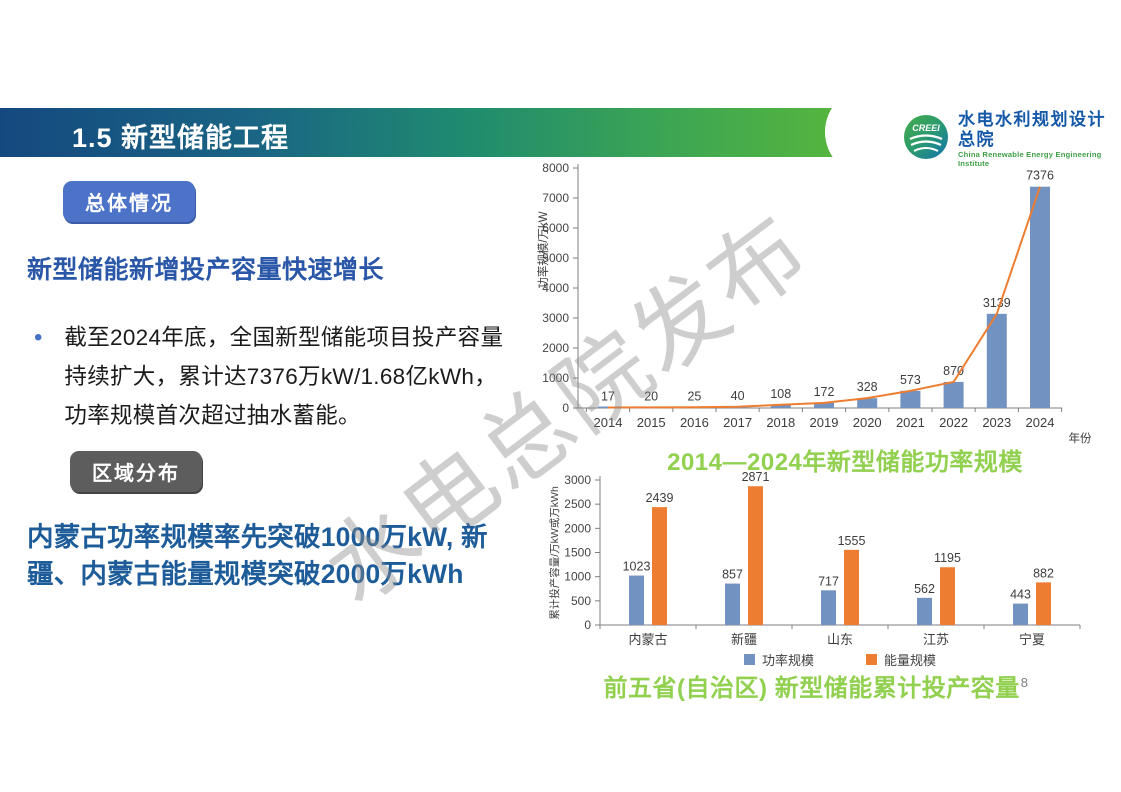 The height and width of the screenshot is (792, 1121). Describe the element at coordinates (694, 396) in the screenshot. I see `bar-value-label: 25` at that location.